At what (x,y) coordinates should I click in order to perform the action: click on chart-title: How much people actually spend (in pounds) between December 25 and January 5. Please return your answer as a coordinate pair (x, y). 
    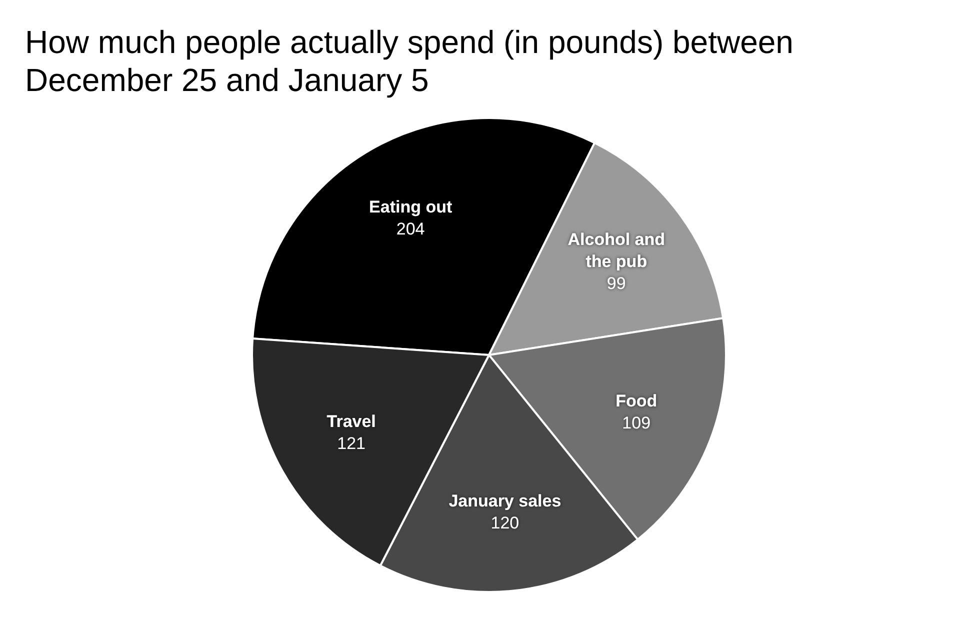
    Looking at the image, I should click on (413, 61).